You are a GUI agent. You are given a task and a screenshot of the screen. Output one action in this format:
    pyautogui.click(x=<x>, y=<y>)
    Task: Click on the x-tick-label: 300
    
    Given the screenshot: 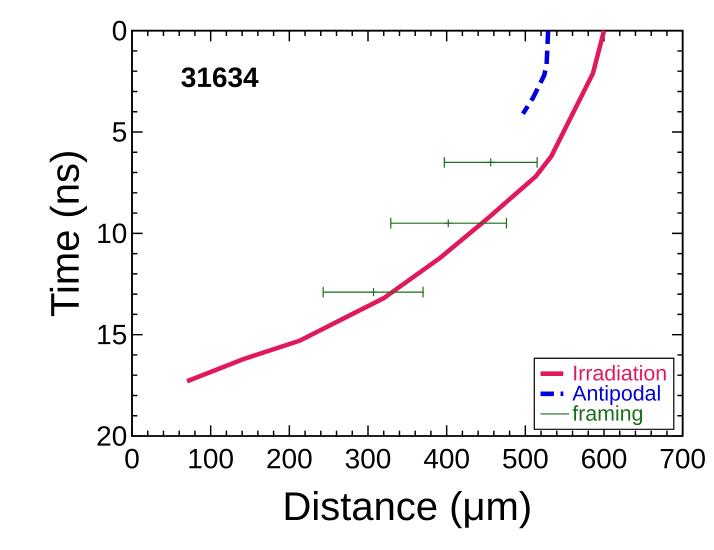 What is the action you would take?
    pyautogui.click(x=368, y=458)
    